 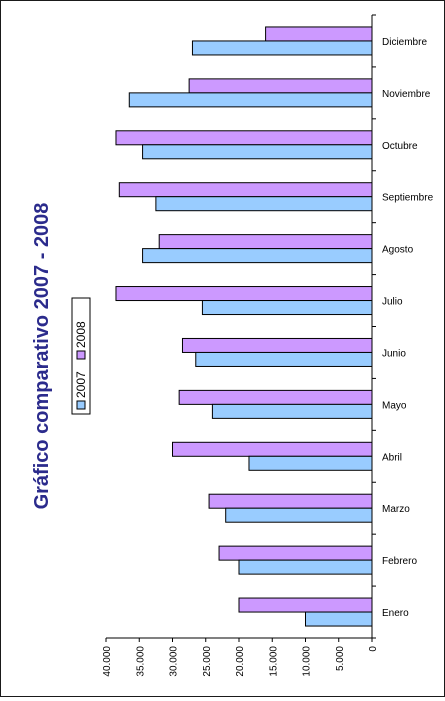 What do you see at coordinates (400, 146) in the screenshot?
I see `category-label: Octubre` at bounding box center [400, 146].